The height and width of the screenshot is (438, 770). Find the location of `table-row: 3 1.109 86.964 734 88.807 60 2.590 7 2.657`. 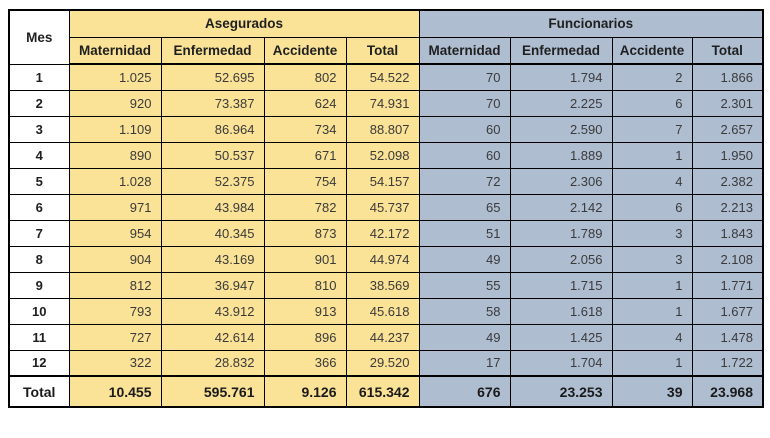

table-row: 3 1.109 86.964 734 88.807 60 2.590 7 2.657 is located at coordinates (386, 129).